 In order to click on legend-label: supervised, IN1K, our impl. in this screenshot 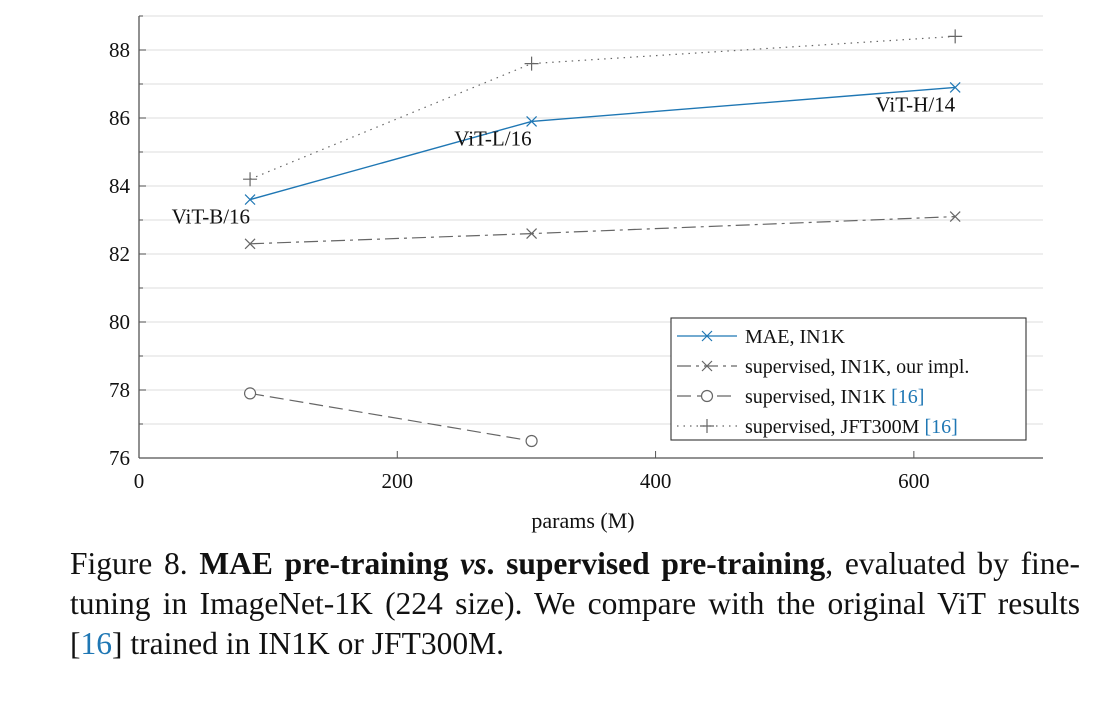, I will do `click(857, 367)`.